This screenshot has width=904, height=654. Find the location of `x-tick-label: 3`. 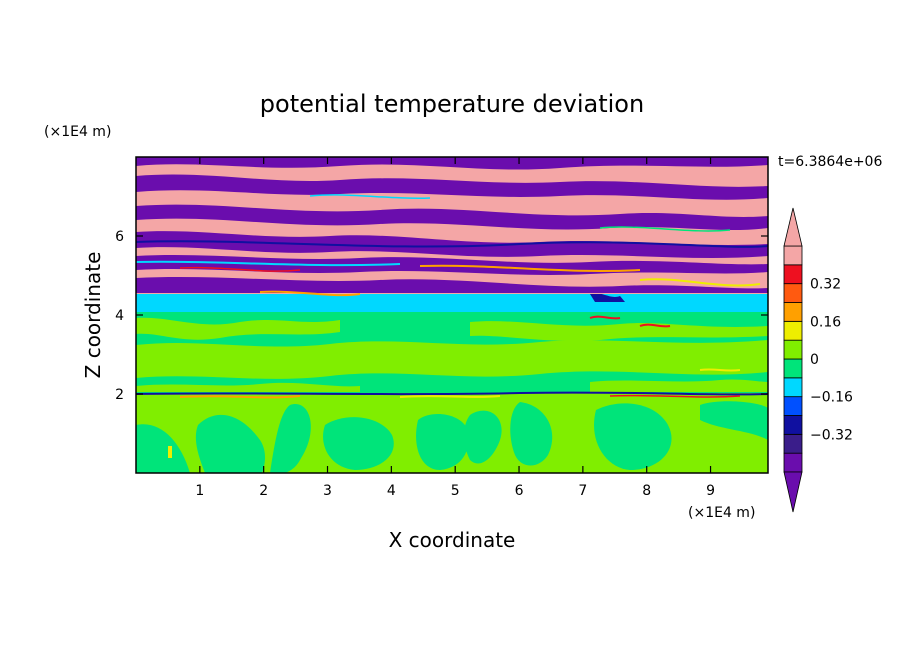

x-tick-label: 3 is located at coordinates (327, 491).